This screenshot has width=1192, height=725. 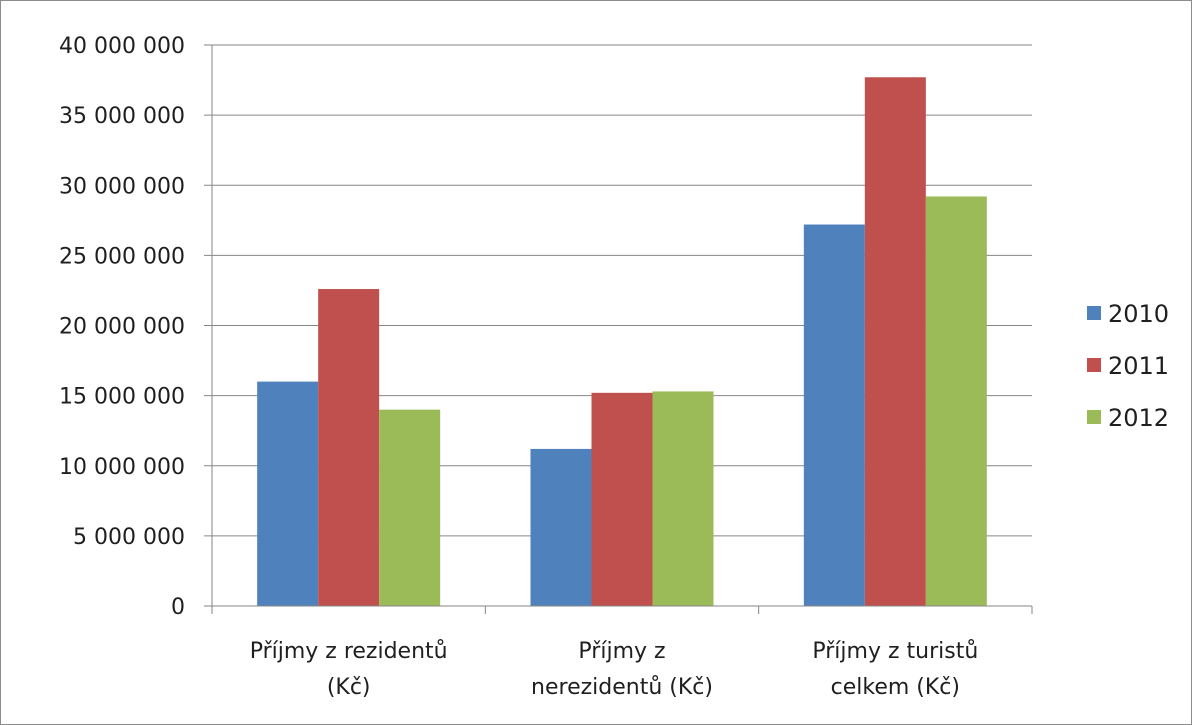 I want to click on legend-label-2011: 2011, so click(x=1138, y=366).